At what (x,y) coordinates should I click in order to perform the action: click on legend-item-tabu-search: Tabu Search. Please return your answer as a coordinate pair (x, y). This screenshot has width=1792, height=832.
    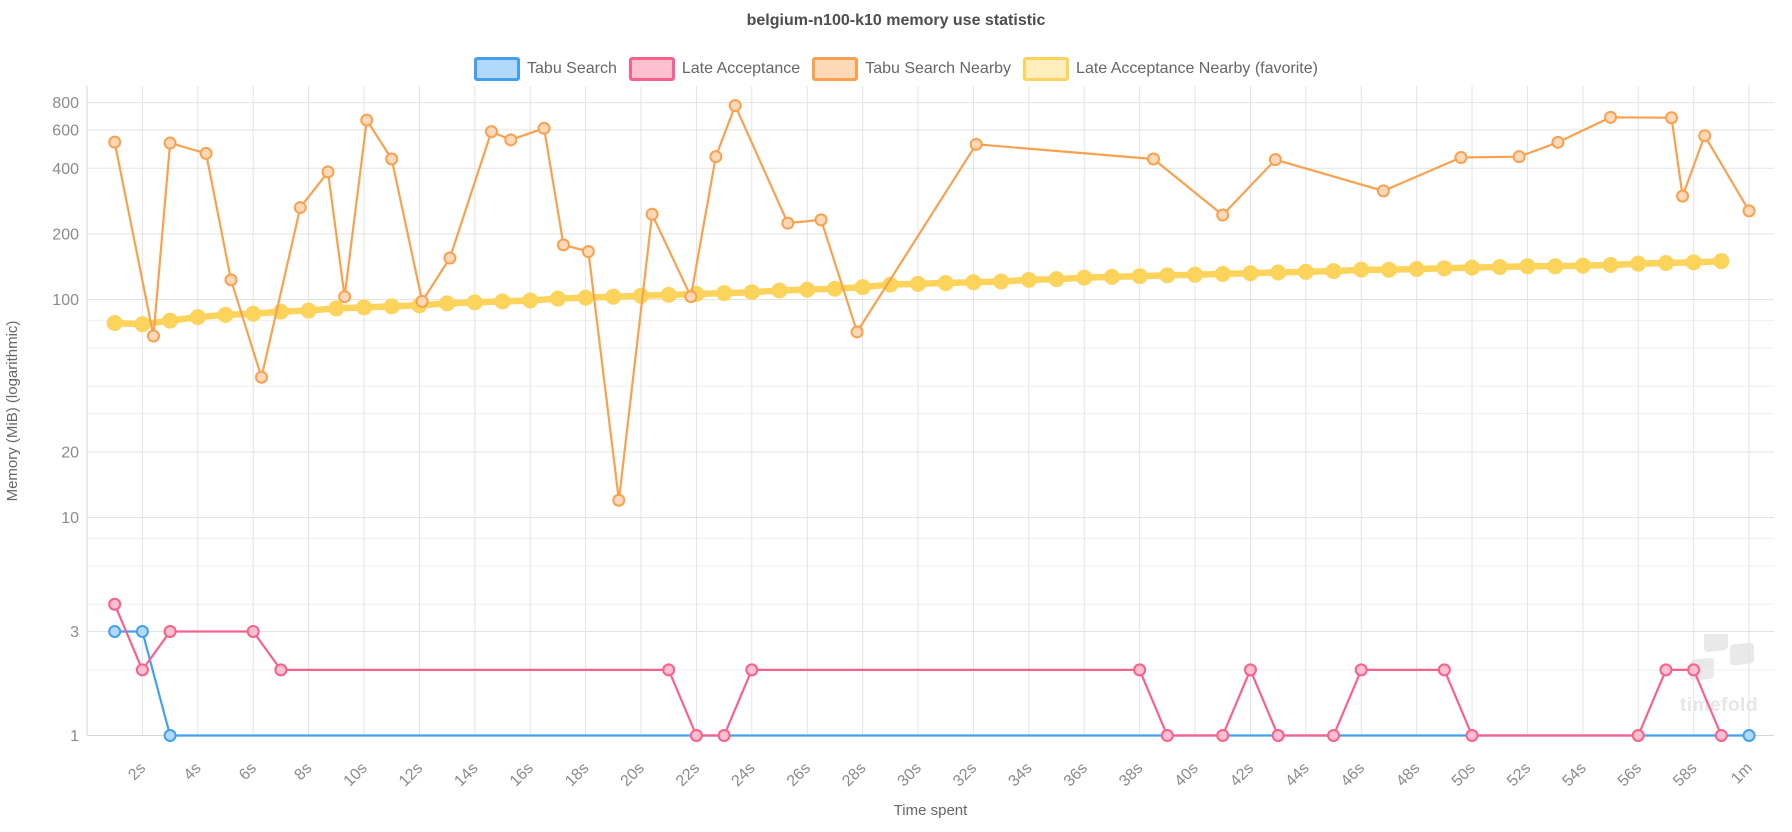
    Looking at the image, I should click on (545, 69).